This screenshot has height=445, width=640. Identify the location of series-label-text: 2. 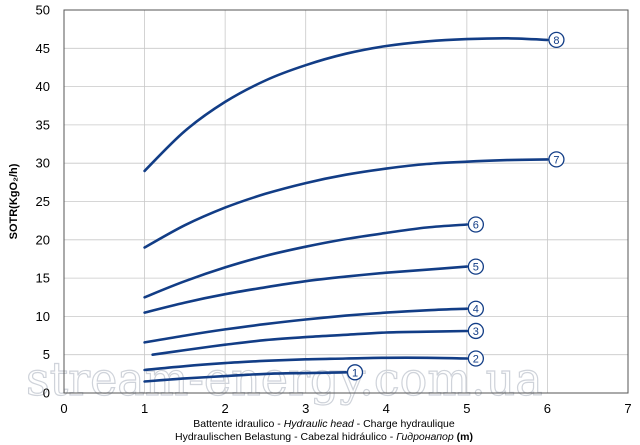
(476, 360).